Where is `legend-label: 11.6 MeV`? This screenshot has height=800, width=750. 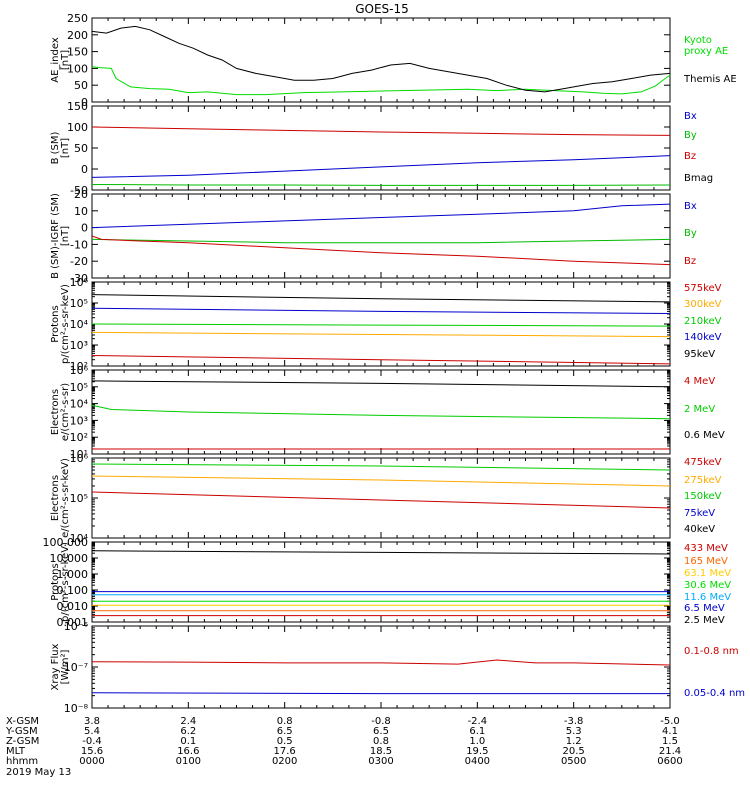
legend-label: 11.6 MeV is located at coordinates (707, 597).